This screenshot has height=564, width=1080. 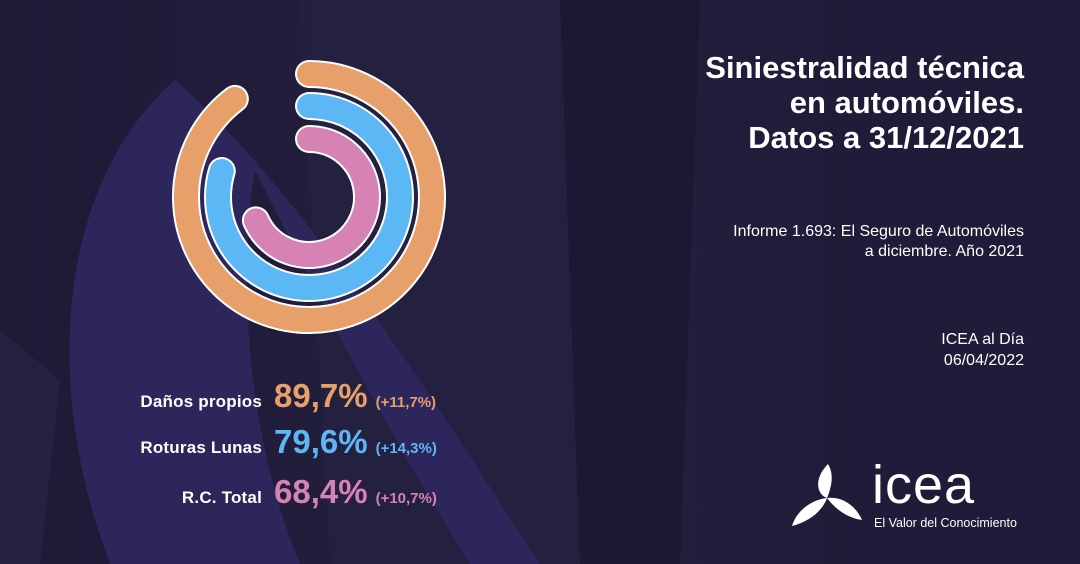 I want to click on ring-bar-r-c-total, so click(x=311, y=197).